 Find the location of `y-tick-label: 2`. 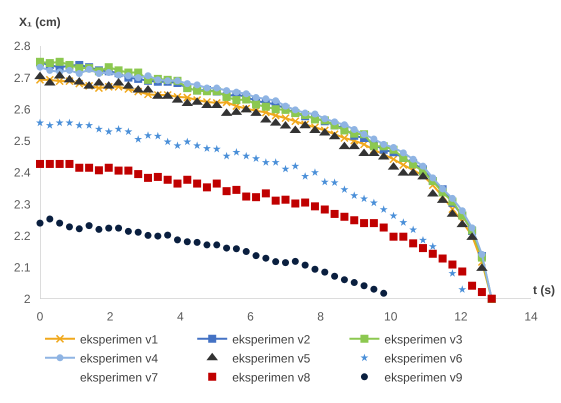

y-tick-label: 2 is located at coordinates (27, 299).